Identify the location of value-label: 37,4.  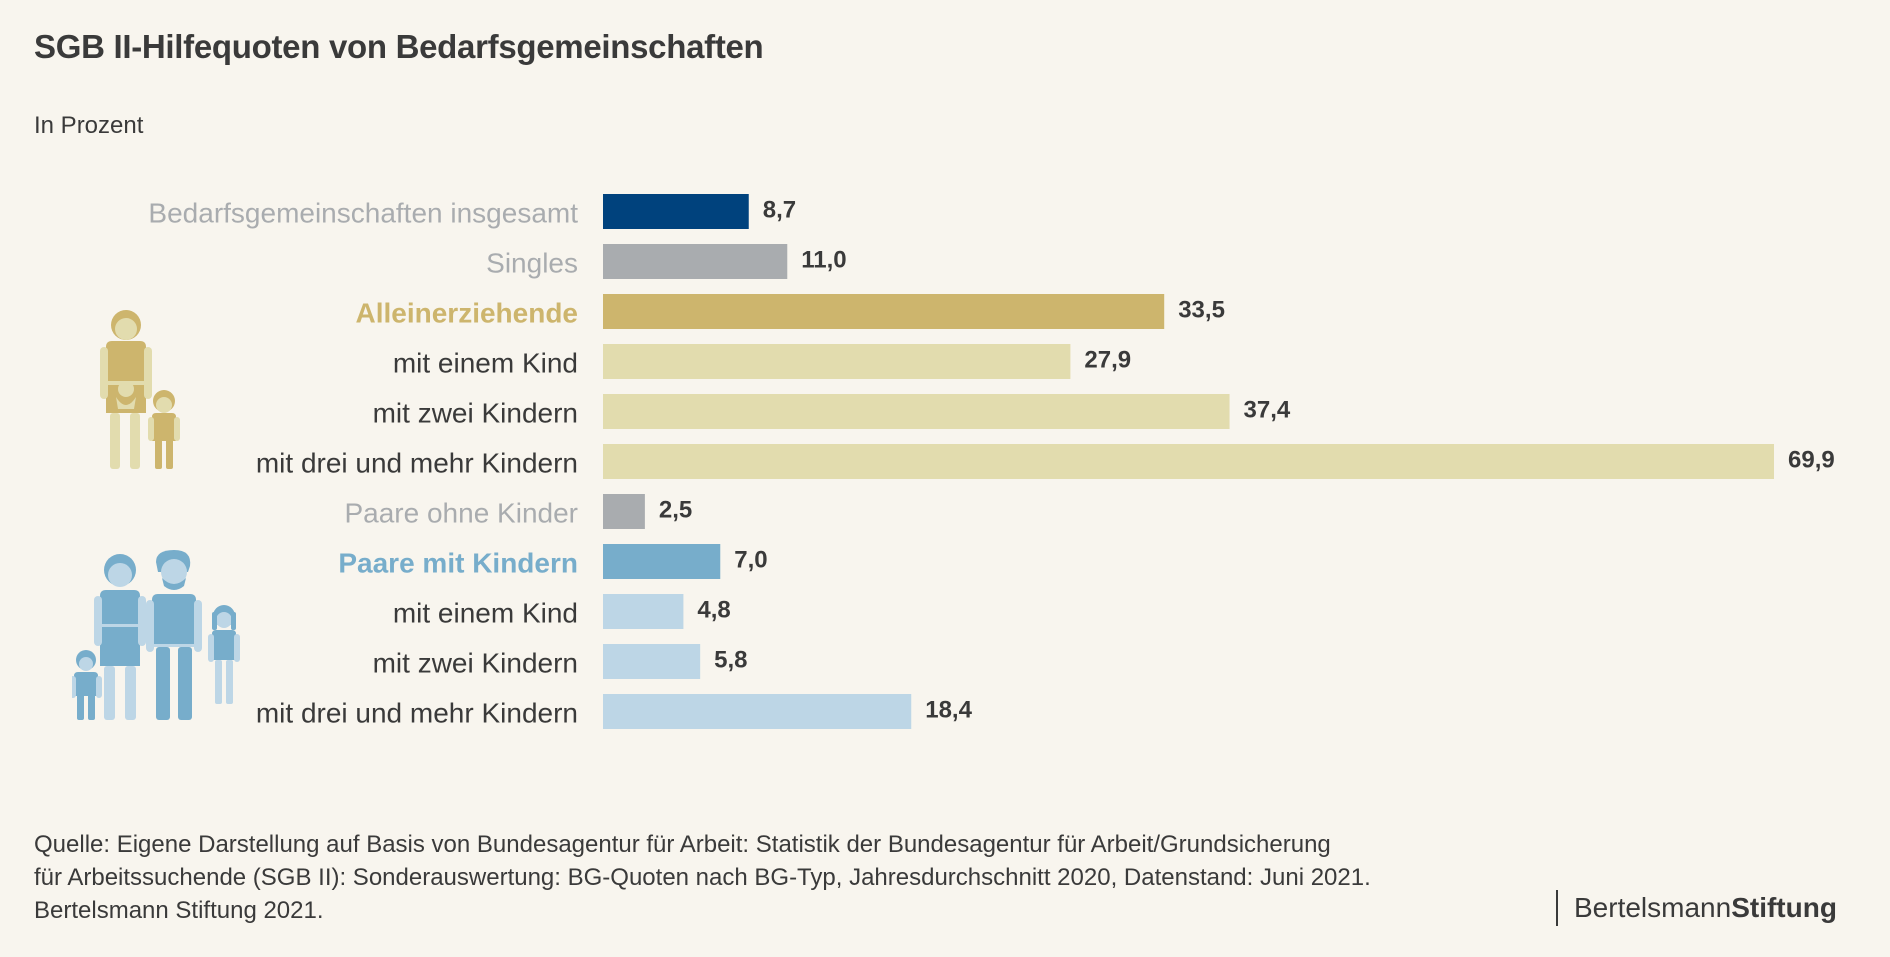
(1267, 410).